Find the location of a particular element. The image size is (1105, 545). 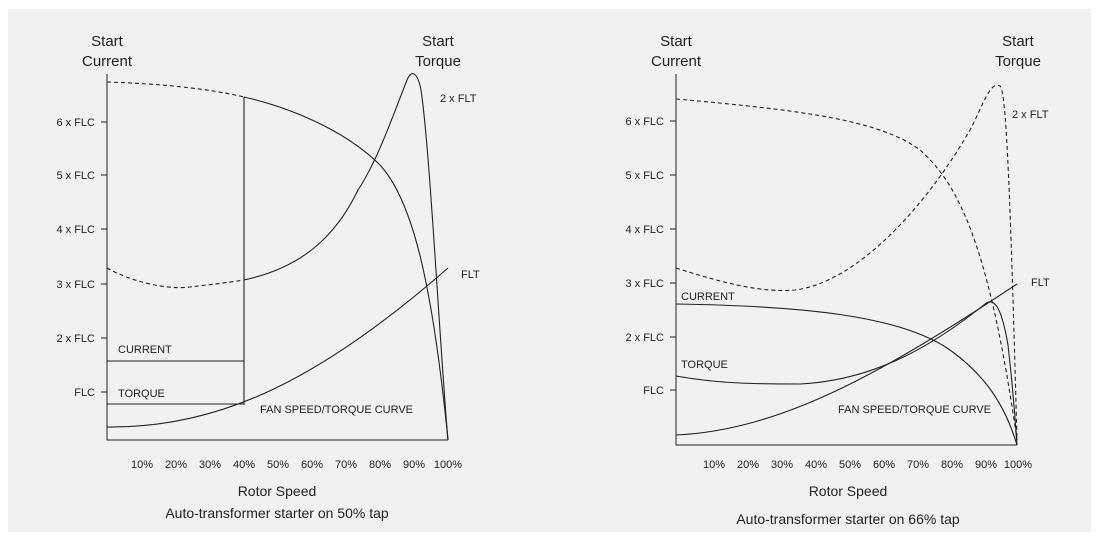

full-voltage-torque-curve-dashed is located at coordinates (175, 278).